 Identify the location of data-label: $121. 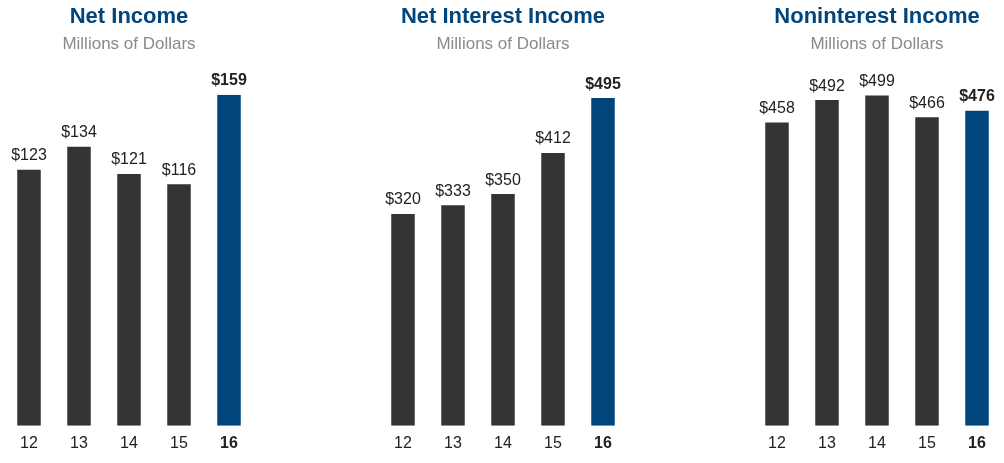
(129, 159).